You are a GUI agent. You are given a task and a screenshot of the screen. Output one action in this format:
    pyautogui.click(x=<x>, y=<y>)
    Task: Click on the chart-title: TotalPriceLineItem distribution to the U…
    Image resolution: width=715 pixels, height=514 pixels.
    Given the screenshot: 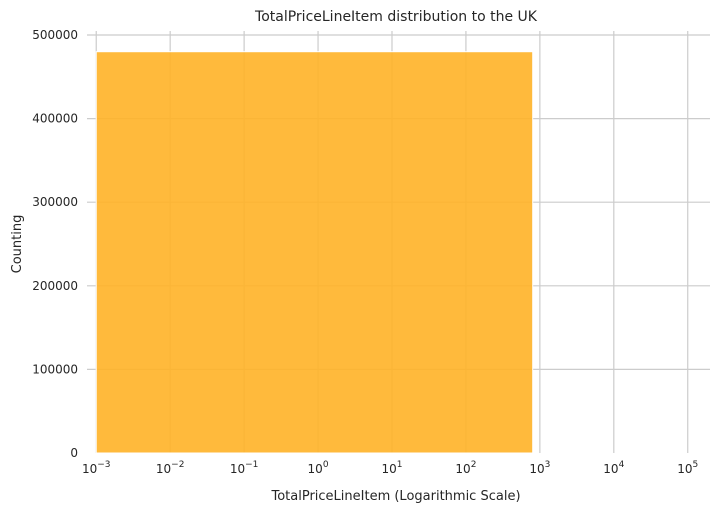 What is the action you would take?
    pyautogui.click(x=396, y=17)
    